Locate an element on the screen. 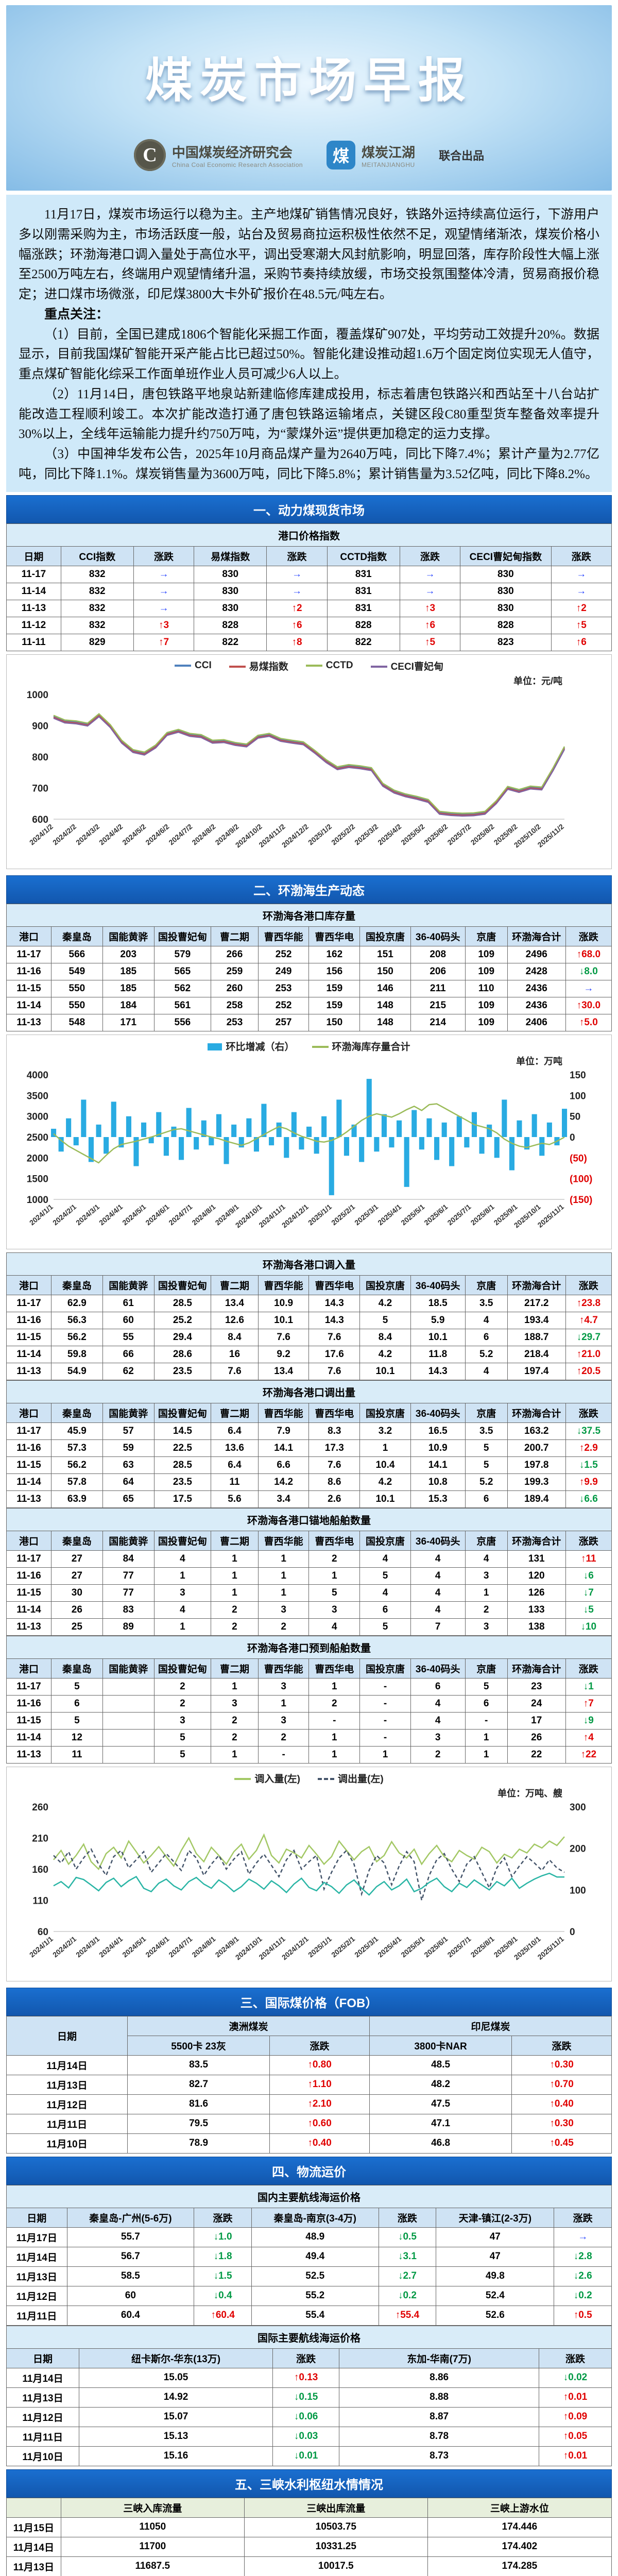 The image size is (618, 2576). svg-text: 100 is located at coordinates (578, 1890).